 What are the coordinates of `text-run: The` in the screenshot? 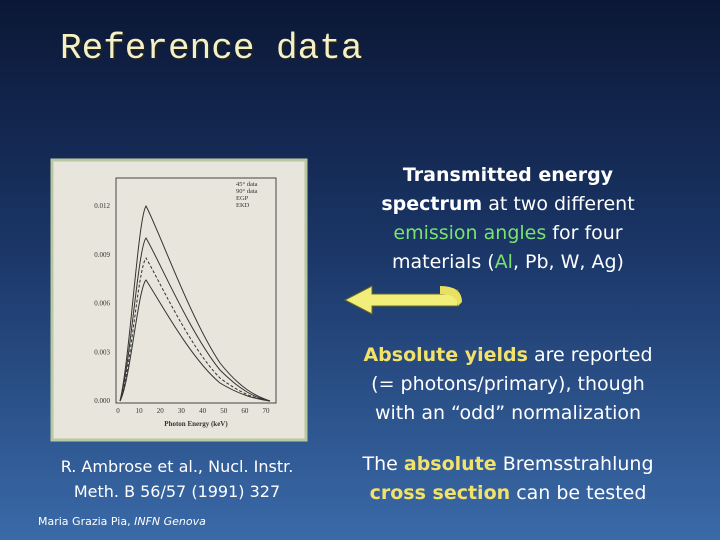 It's located at (383, 464).